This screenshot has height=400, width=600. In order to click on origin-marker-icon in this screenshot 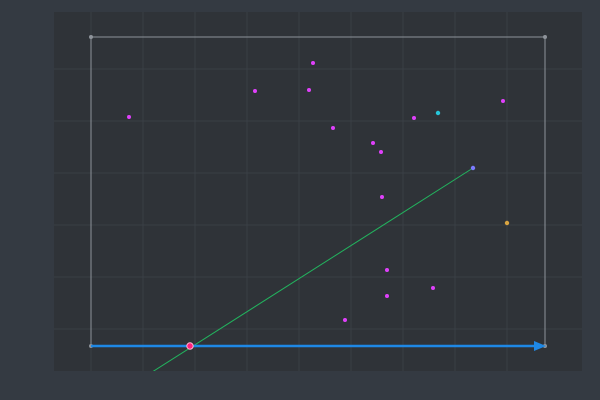, I will do `click(190, 346)`.